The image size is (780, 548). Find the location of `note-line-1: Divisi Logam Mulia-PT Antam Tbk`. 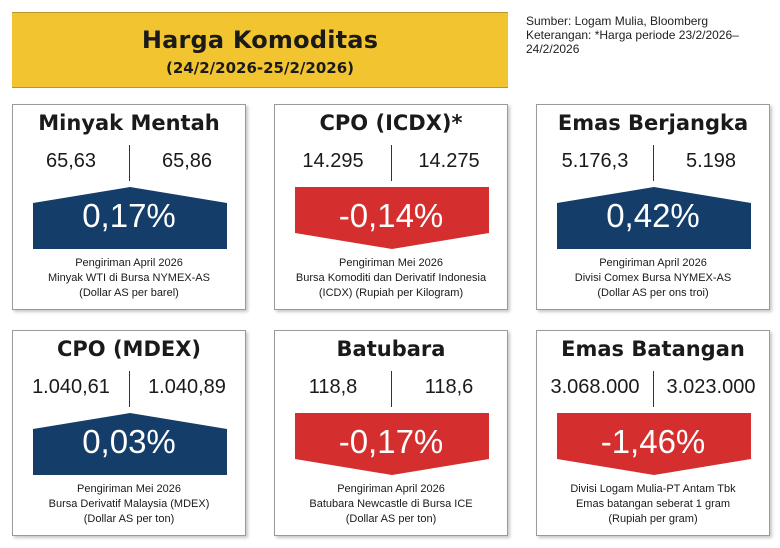

note-line-1: Divisi Logam Mulia-PT Antam Tbk is located at coordinates (653, 489).